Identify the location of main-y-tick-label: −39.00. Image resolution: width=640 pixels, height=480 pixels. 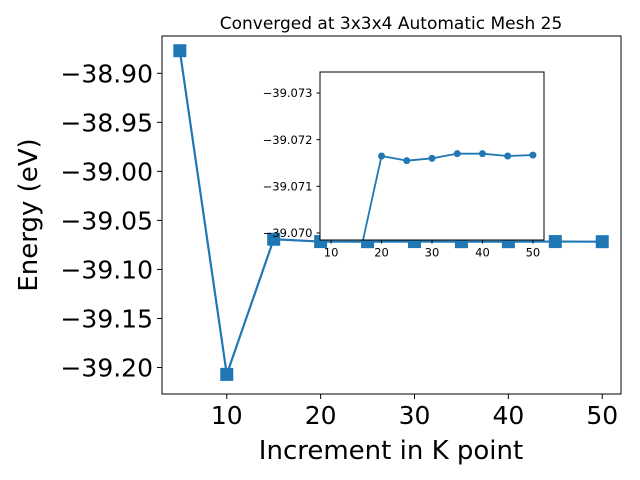
(106, 171).